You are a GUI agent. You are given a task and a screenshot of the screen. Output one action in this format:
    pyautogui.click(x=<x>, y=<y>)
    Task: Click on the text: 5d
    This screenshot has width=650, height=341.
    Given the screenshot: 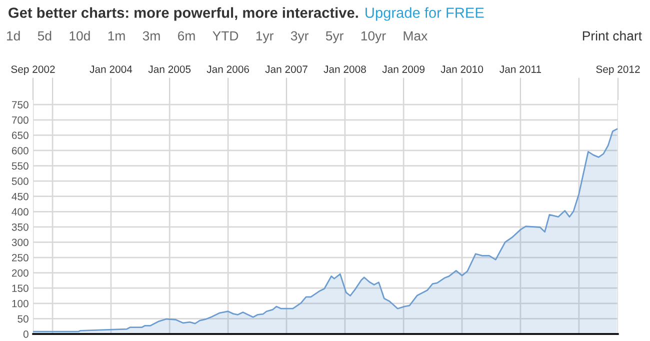 What is the action you would take?
    pyautogui.click(x=45, y=35)
    